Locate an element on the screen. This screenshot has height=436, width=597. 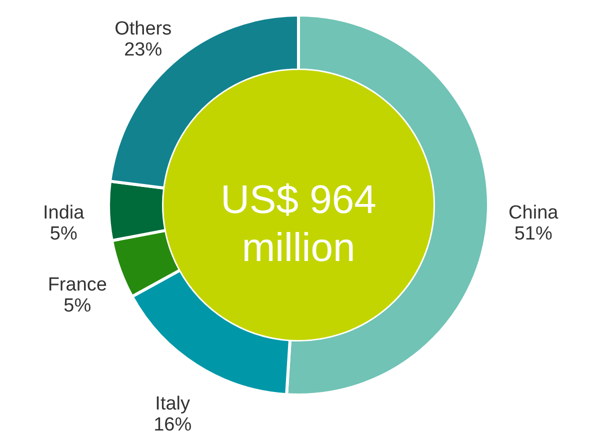
text: US$ 964 million is located at coordinates (298, 224).